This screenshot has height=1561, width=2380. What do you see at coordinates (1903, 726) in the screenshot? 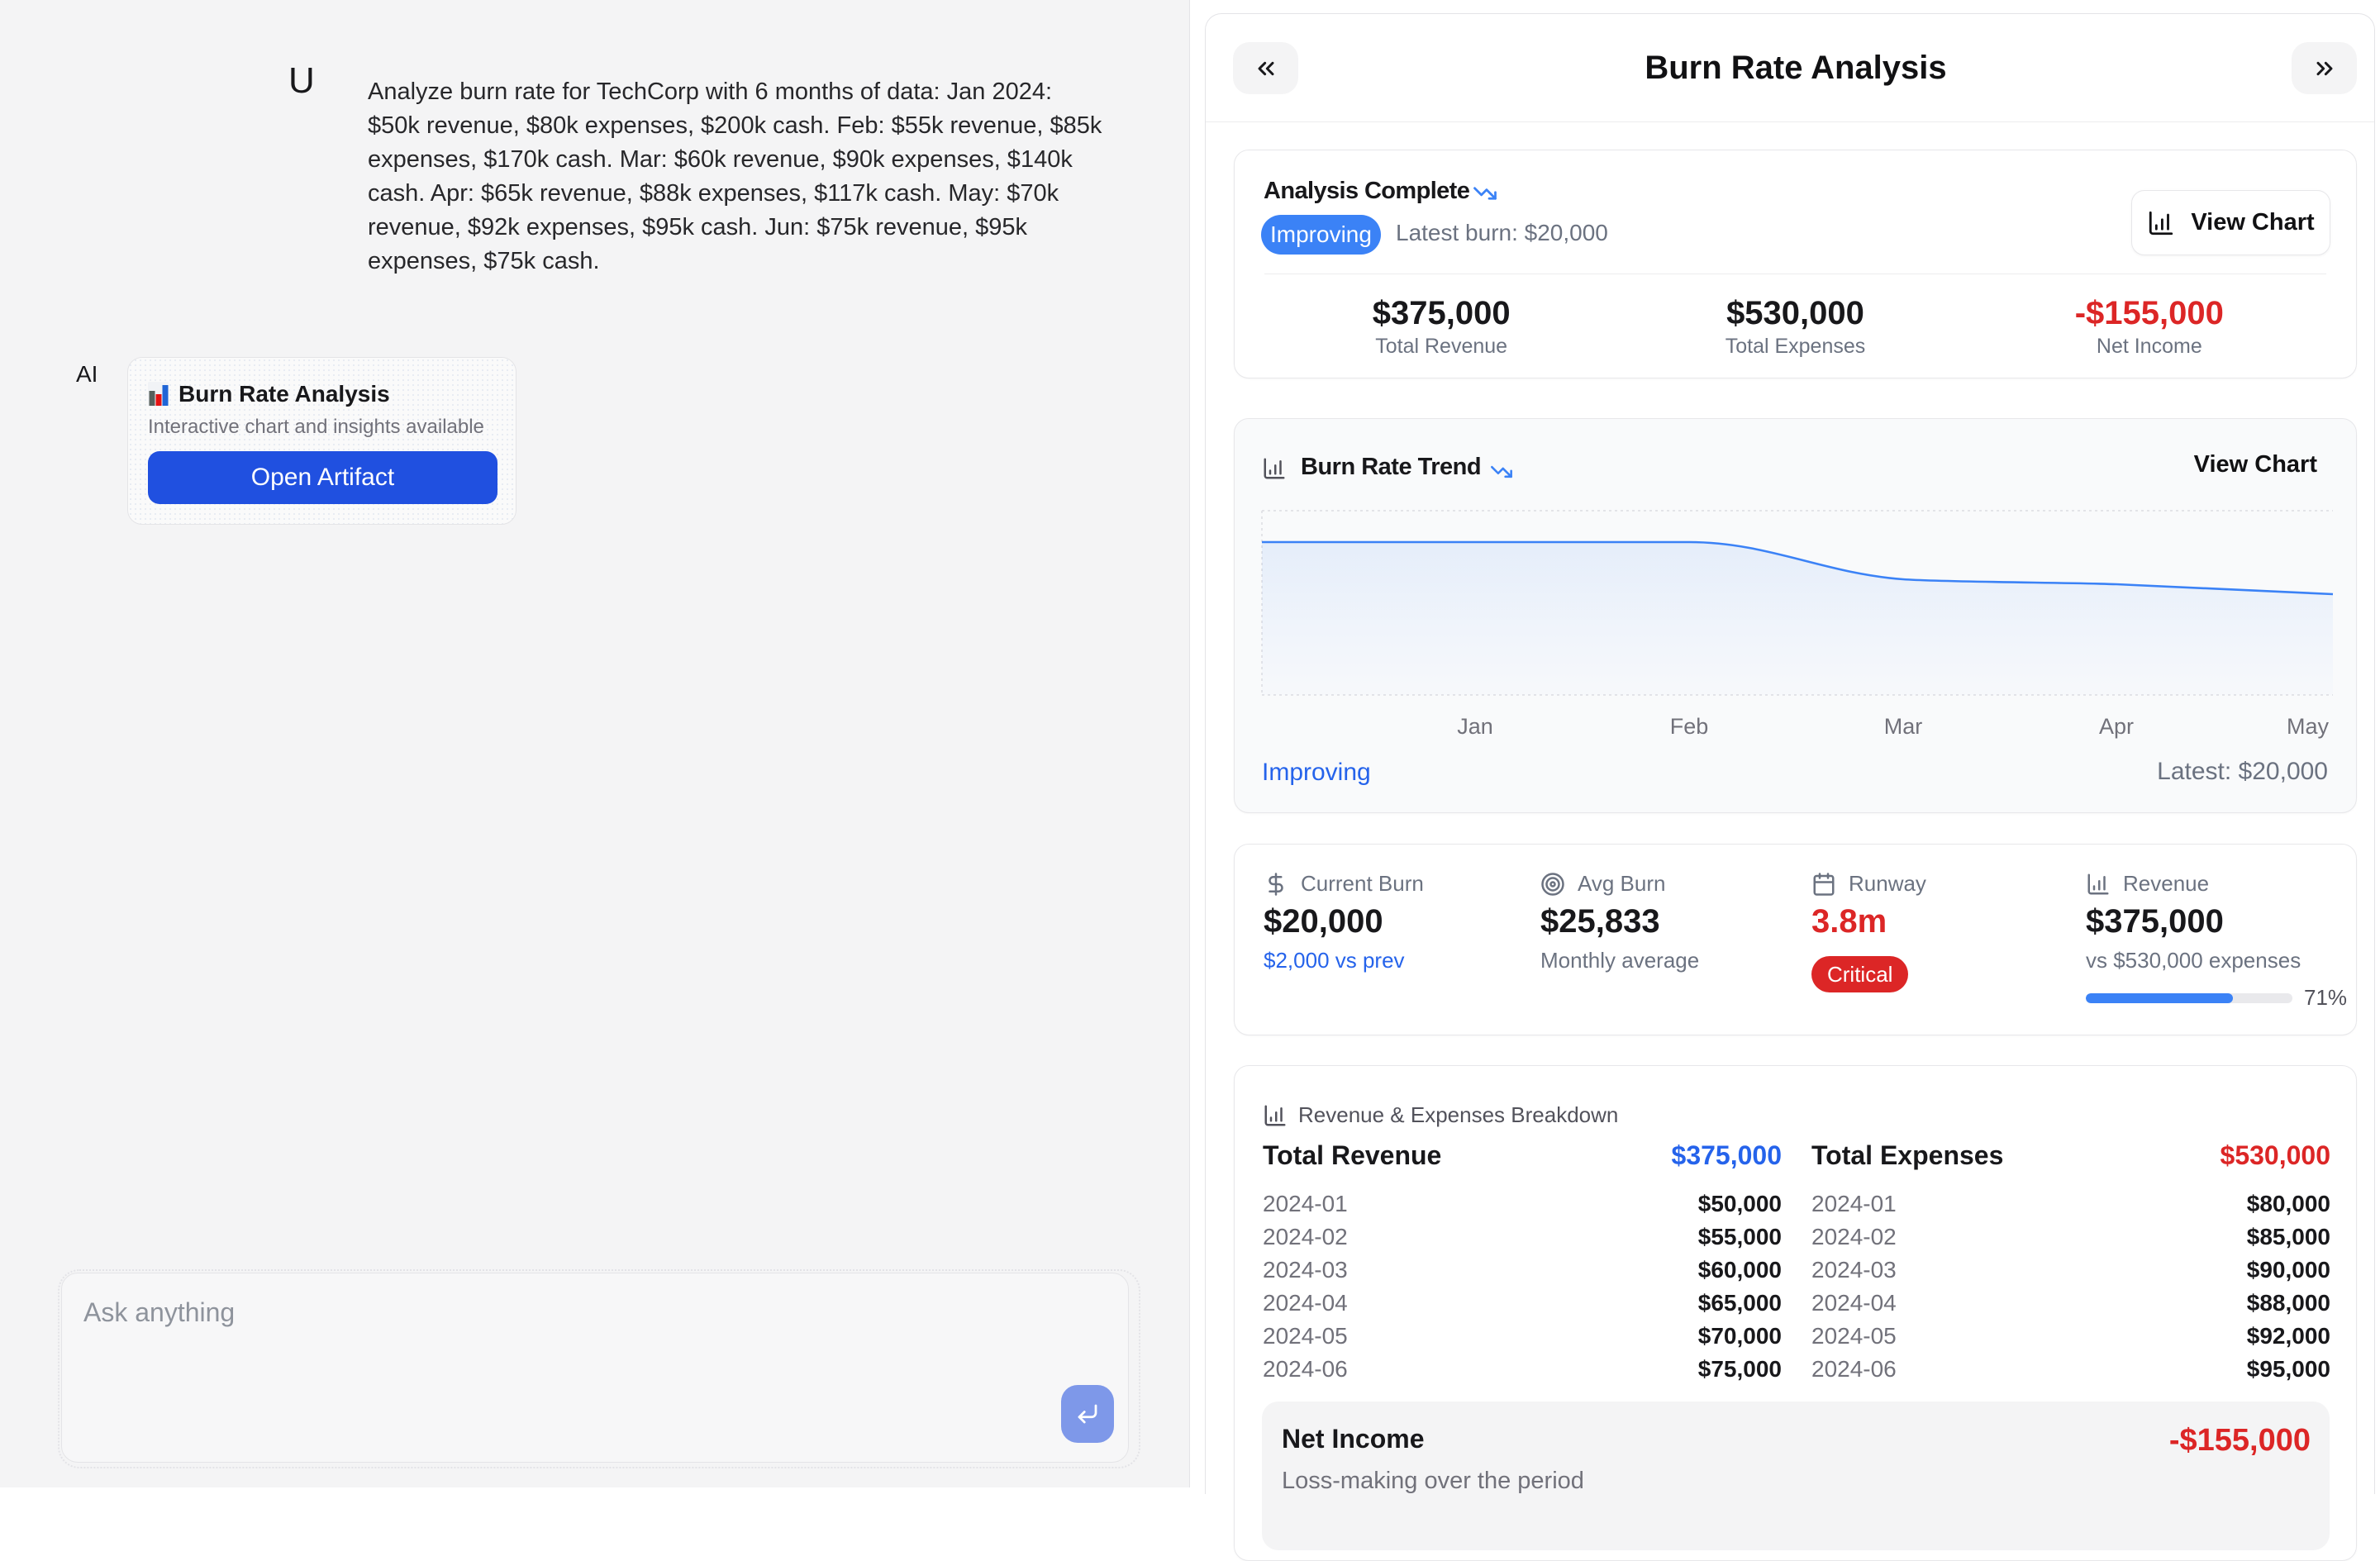
I see `svg-text: Mar` at bounding box center [1903, 726].